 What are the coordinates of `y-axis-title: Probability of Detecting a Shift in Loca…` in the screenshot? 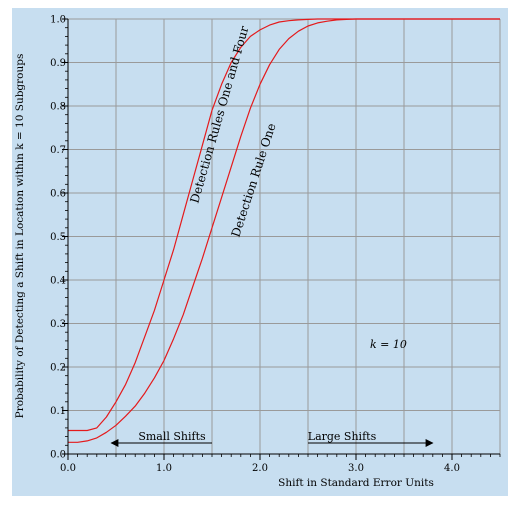 It's located at (20, 236).